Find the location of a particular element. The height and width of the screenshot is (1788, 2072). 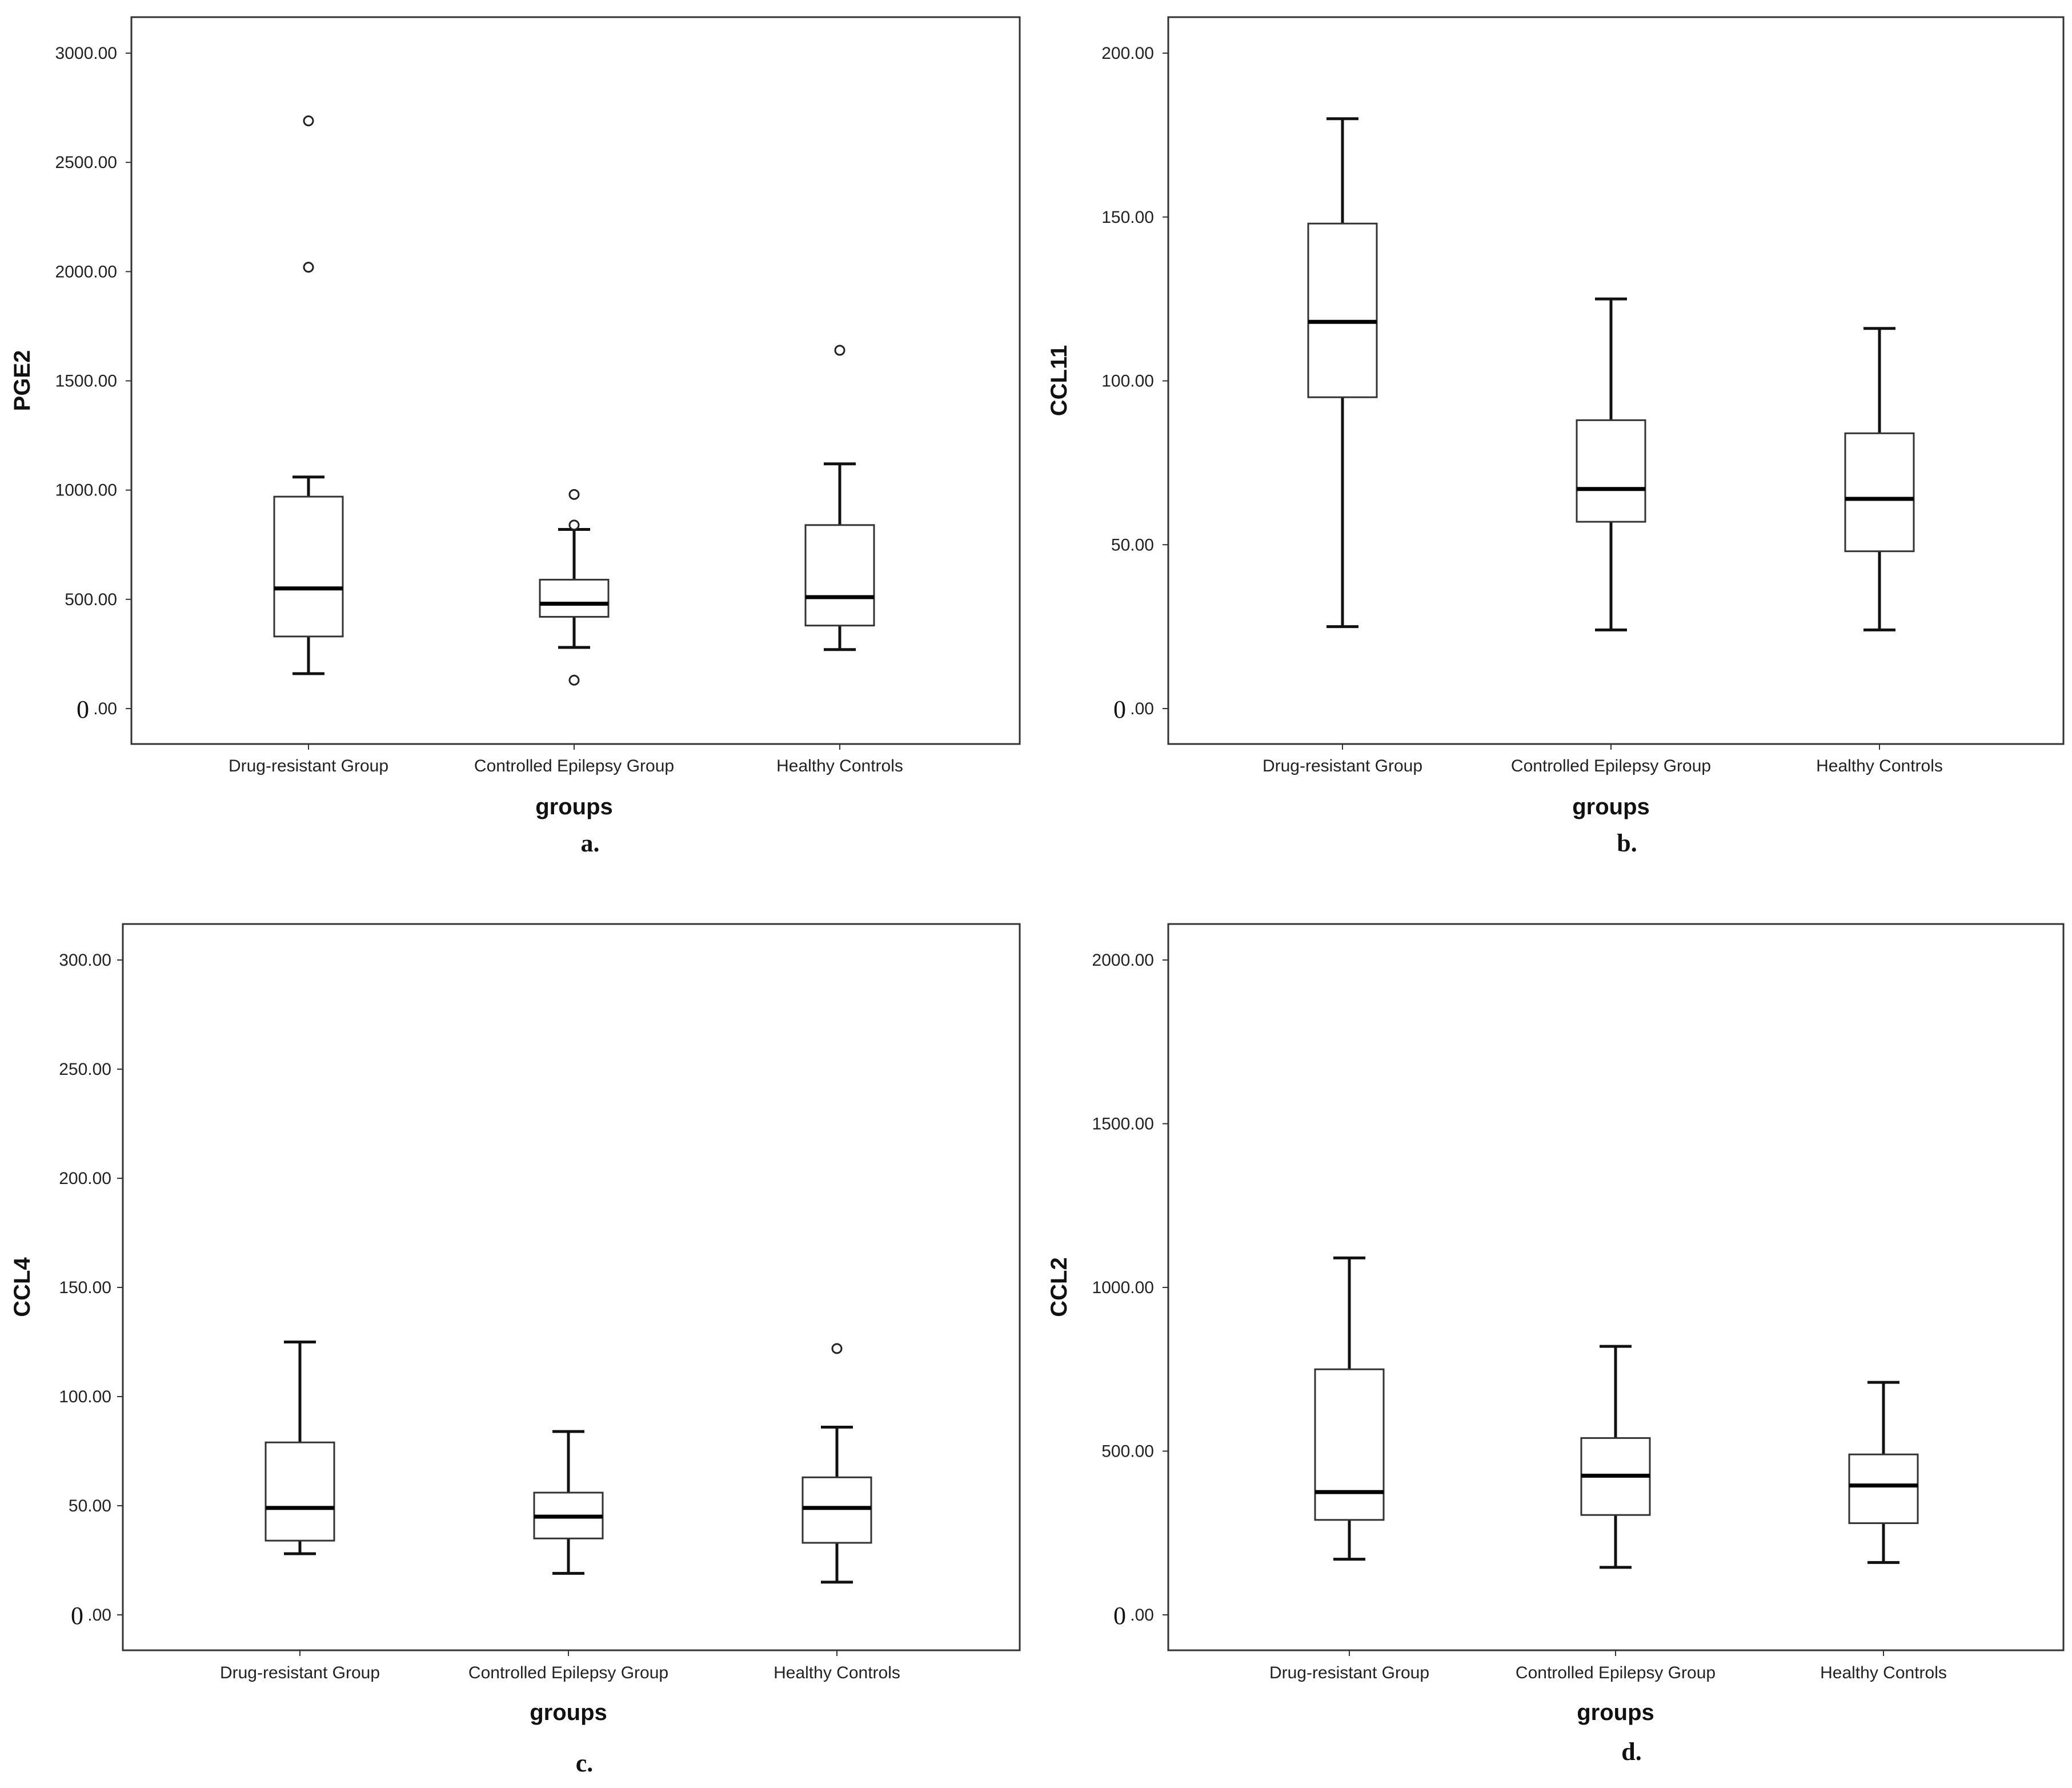

y-axis-title: CCL2 is located at coordinates (1059, 1287).